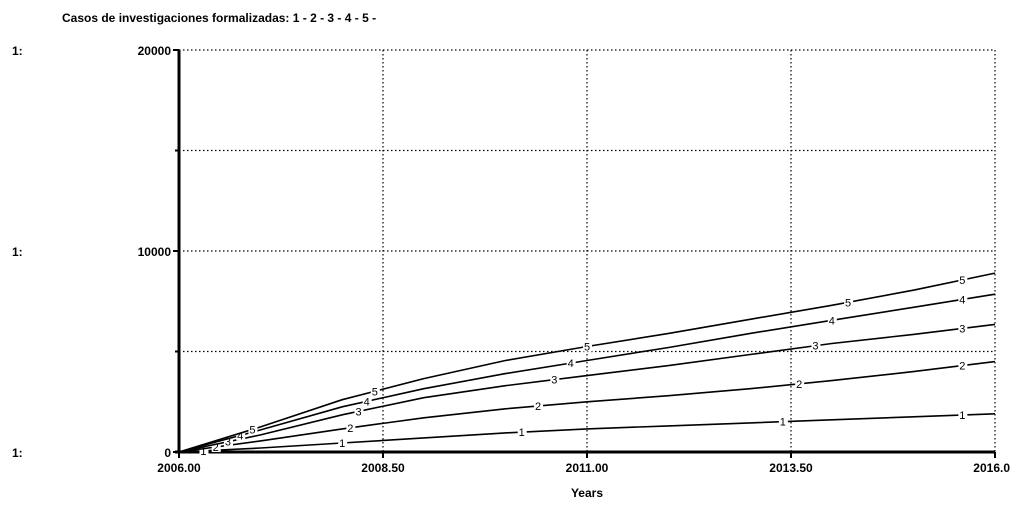 This screenshot has height=506, width=1010. Describe the element at coordinates (155, 252) in the screenshot. I see `y-tick-label: 10000` at that location.